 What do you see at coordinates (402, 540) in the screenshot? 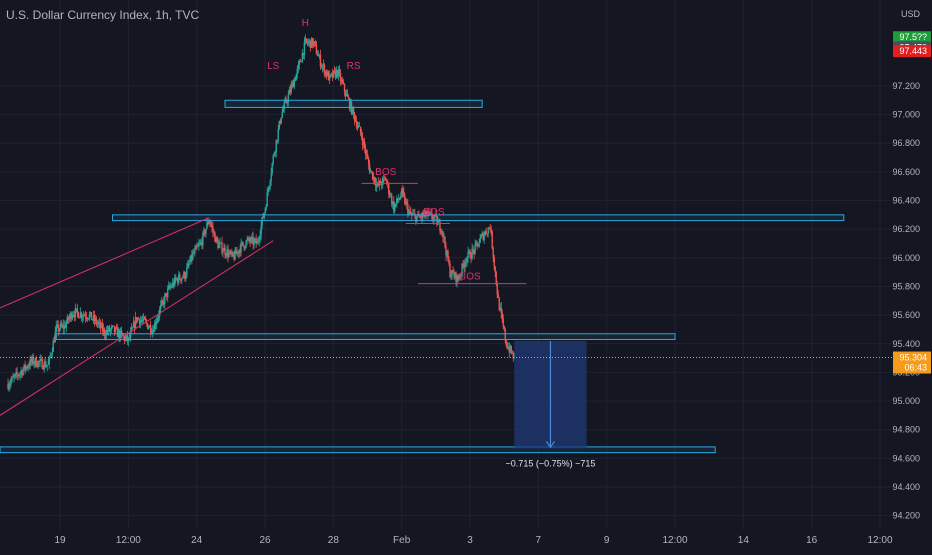
I see `x-tick-label: Feb` at bounding box center [402, 540].